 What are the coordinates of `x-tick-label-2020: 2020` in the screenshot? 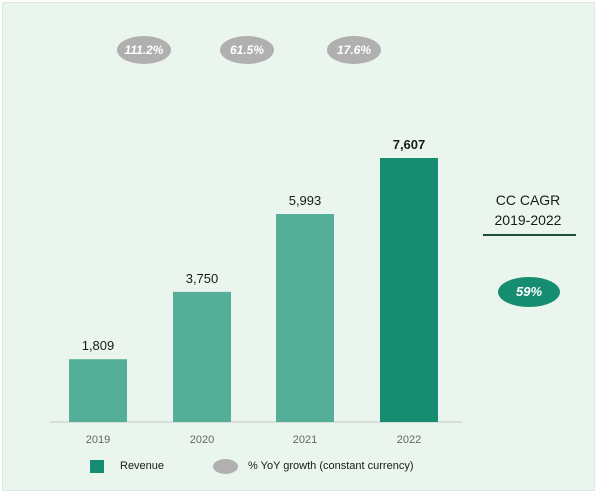 It's located at (202, 440).